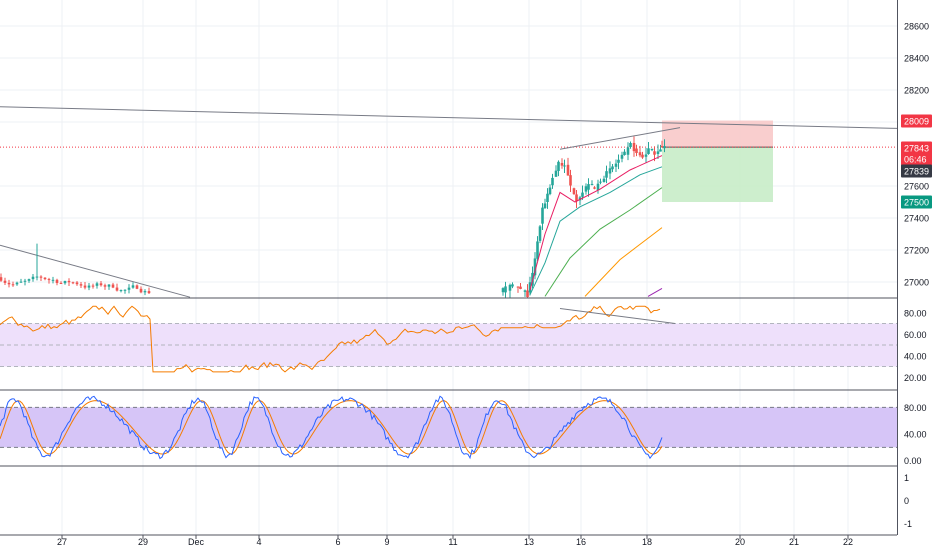 This screenshot has width=932, height=555. What do you see at coordinates (330, 339) in the screenshot?
I see `rsi-line` at bounding box center [330, 339].